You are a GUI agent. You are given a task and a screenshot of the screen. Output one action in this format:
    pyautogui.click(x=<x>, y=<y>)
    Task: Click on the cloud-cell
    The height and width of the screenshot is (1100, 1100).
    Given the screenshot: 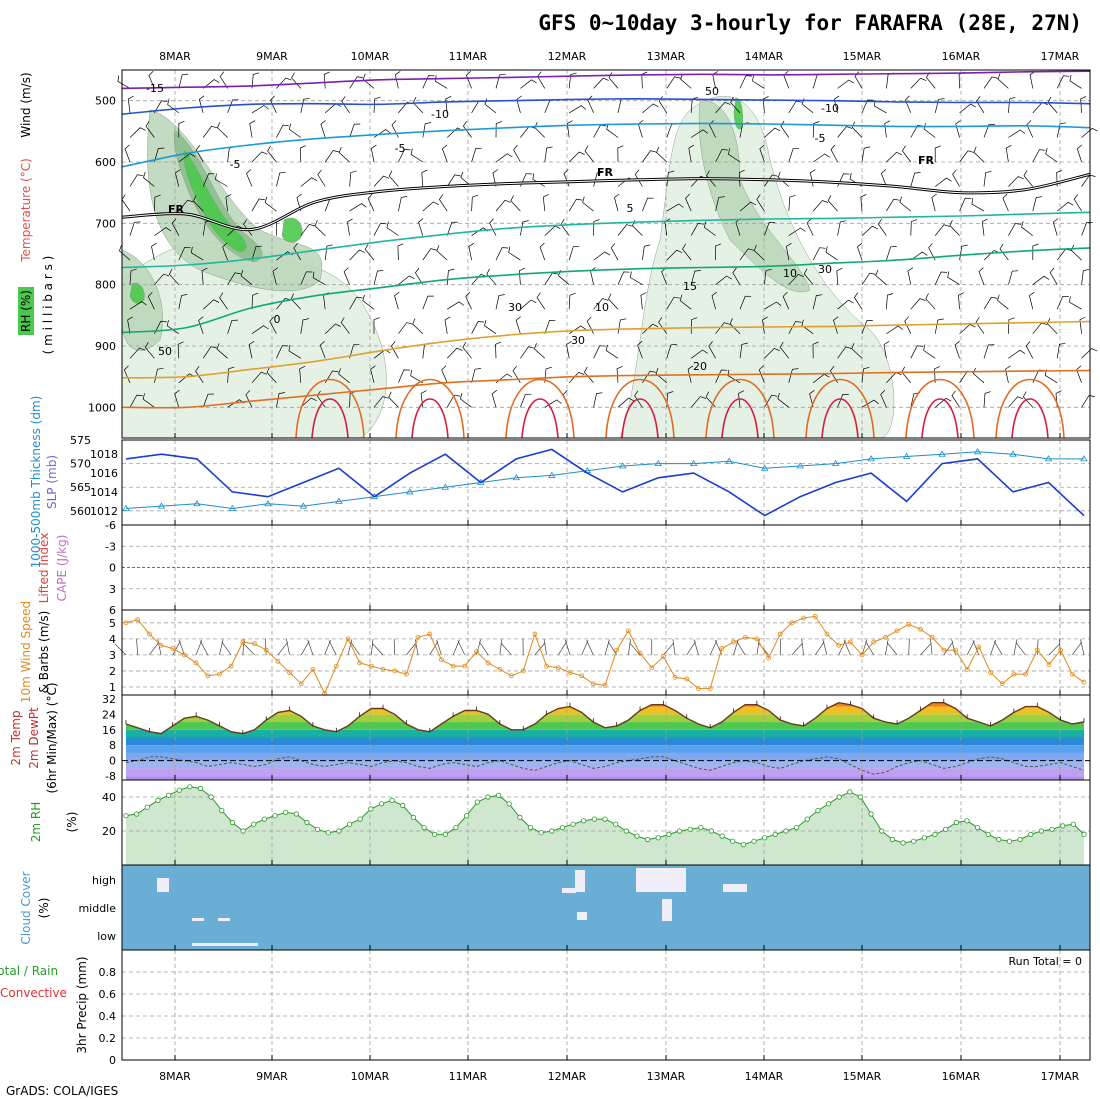 What is the action you would take?
    pyautogui.click(x=224, y=919)
    